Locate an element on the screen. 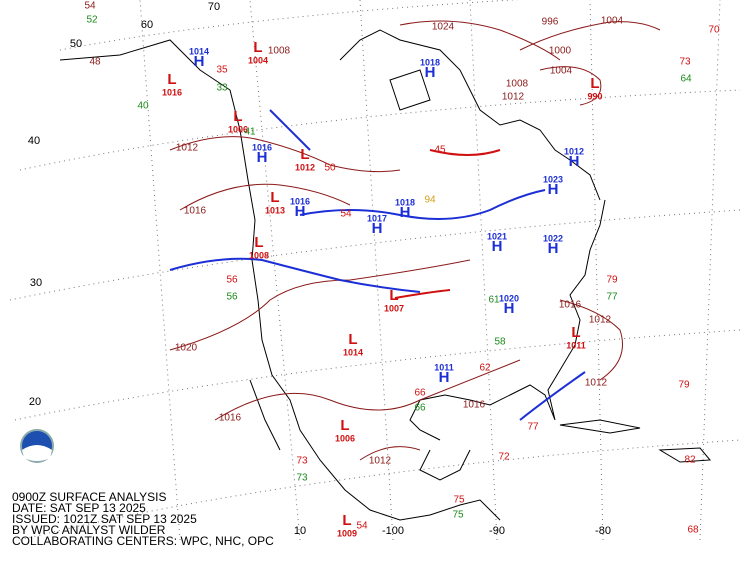 The height and width of the screenshot is (562, 748). isobar-label: 1024 is located at coordinates (443, 27).